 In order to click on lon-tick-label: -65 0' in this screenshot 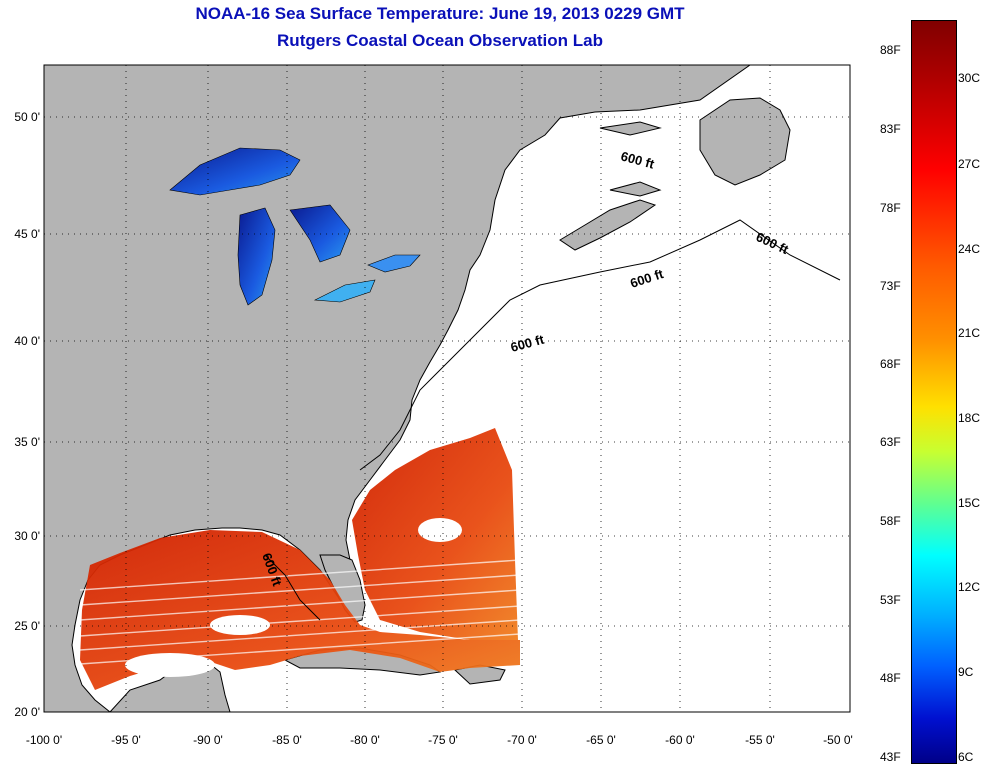, I will do `click(601, 740)`.